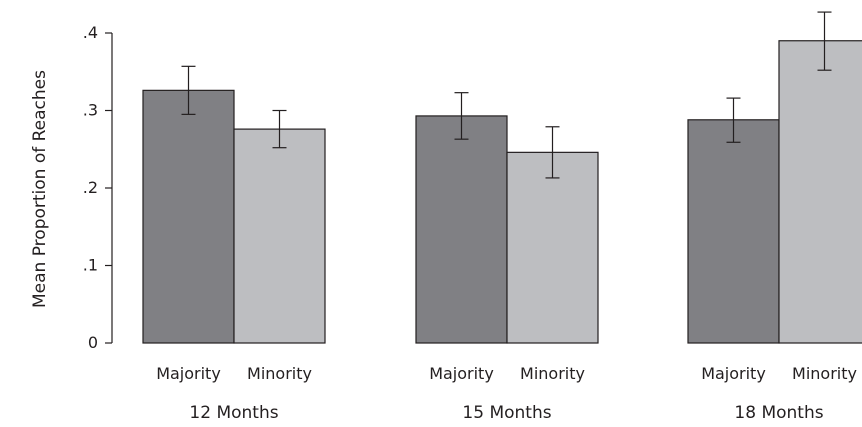 Image resolution: width=862 pixels, height=427 pixels. Describe the element at coordinates (778, 413) in the screenshot. I see `group-label: 18 Months` at that location.